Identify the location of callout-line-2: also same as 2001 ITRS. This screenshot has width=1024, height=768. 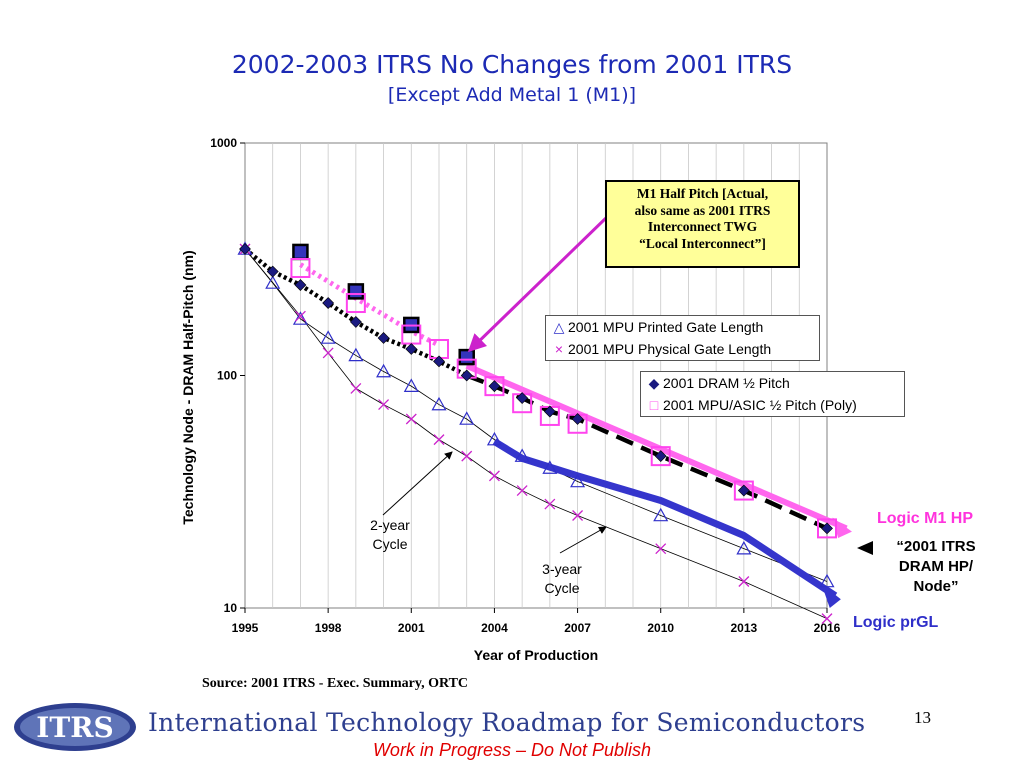
(702, 210).